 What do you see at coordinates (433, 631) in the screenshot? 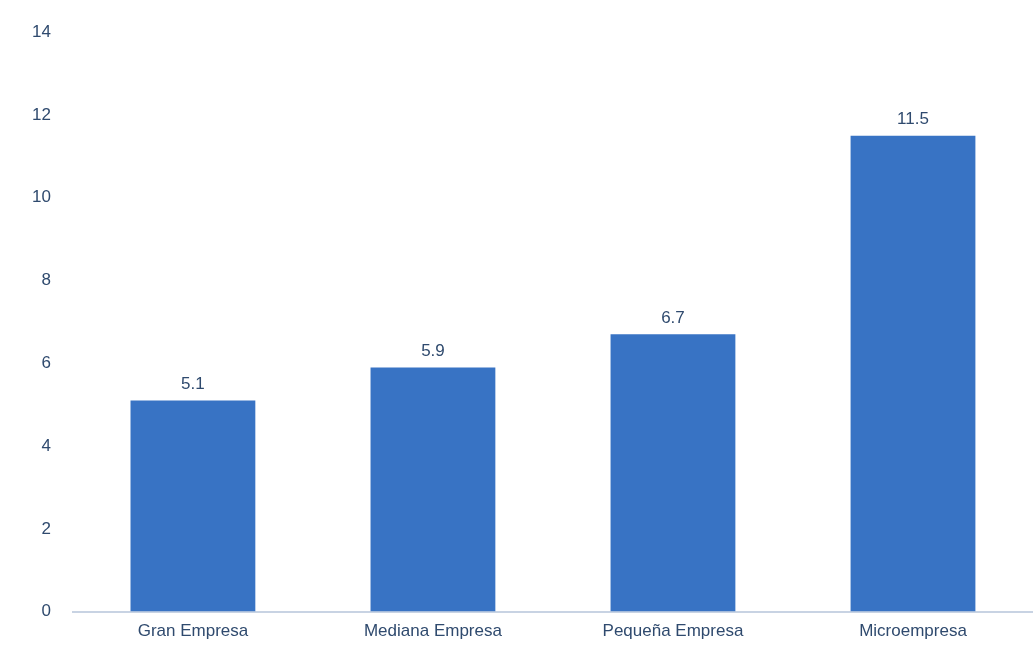
I see `x-tick-label: Mediana Empresa` at bounding box center [433, 631].